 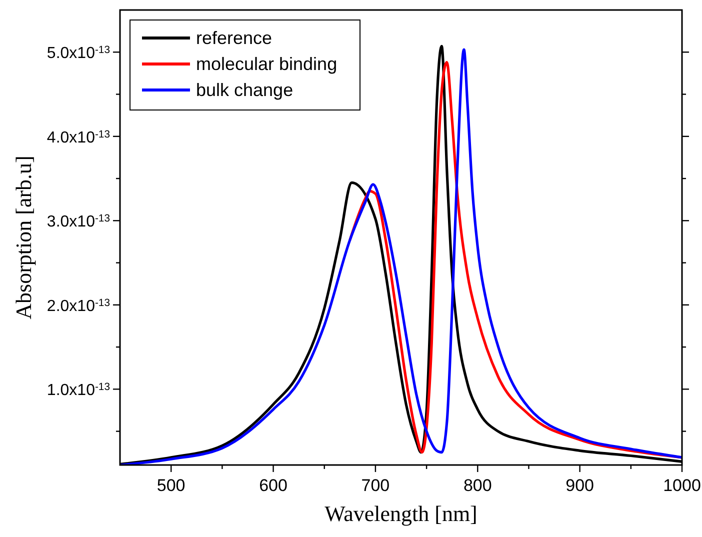 What do you see at coordinates (682, 485) in the screenshot?
I see `x-tick-label: 1000` at bounding box center [682, 485].